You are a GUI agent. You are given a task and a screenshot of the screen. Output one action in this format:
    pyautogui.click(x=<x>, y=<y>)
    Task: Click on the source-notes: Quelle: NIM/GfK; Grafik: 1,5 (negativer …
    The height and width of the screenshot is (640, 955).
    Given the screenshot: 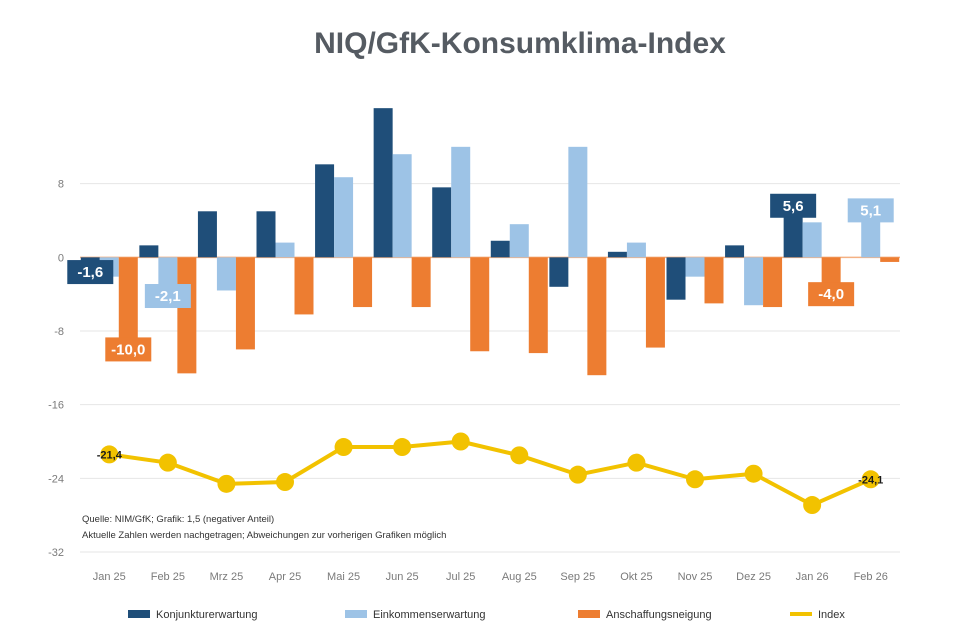 What is the action you would take?
    pyautogui.click(x=264, y=527)
    